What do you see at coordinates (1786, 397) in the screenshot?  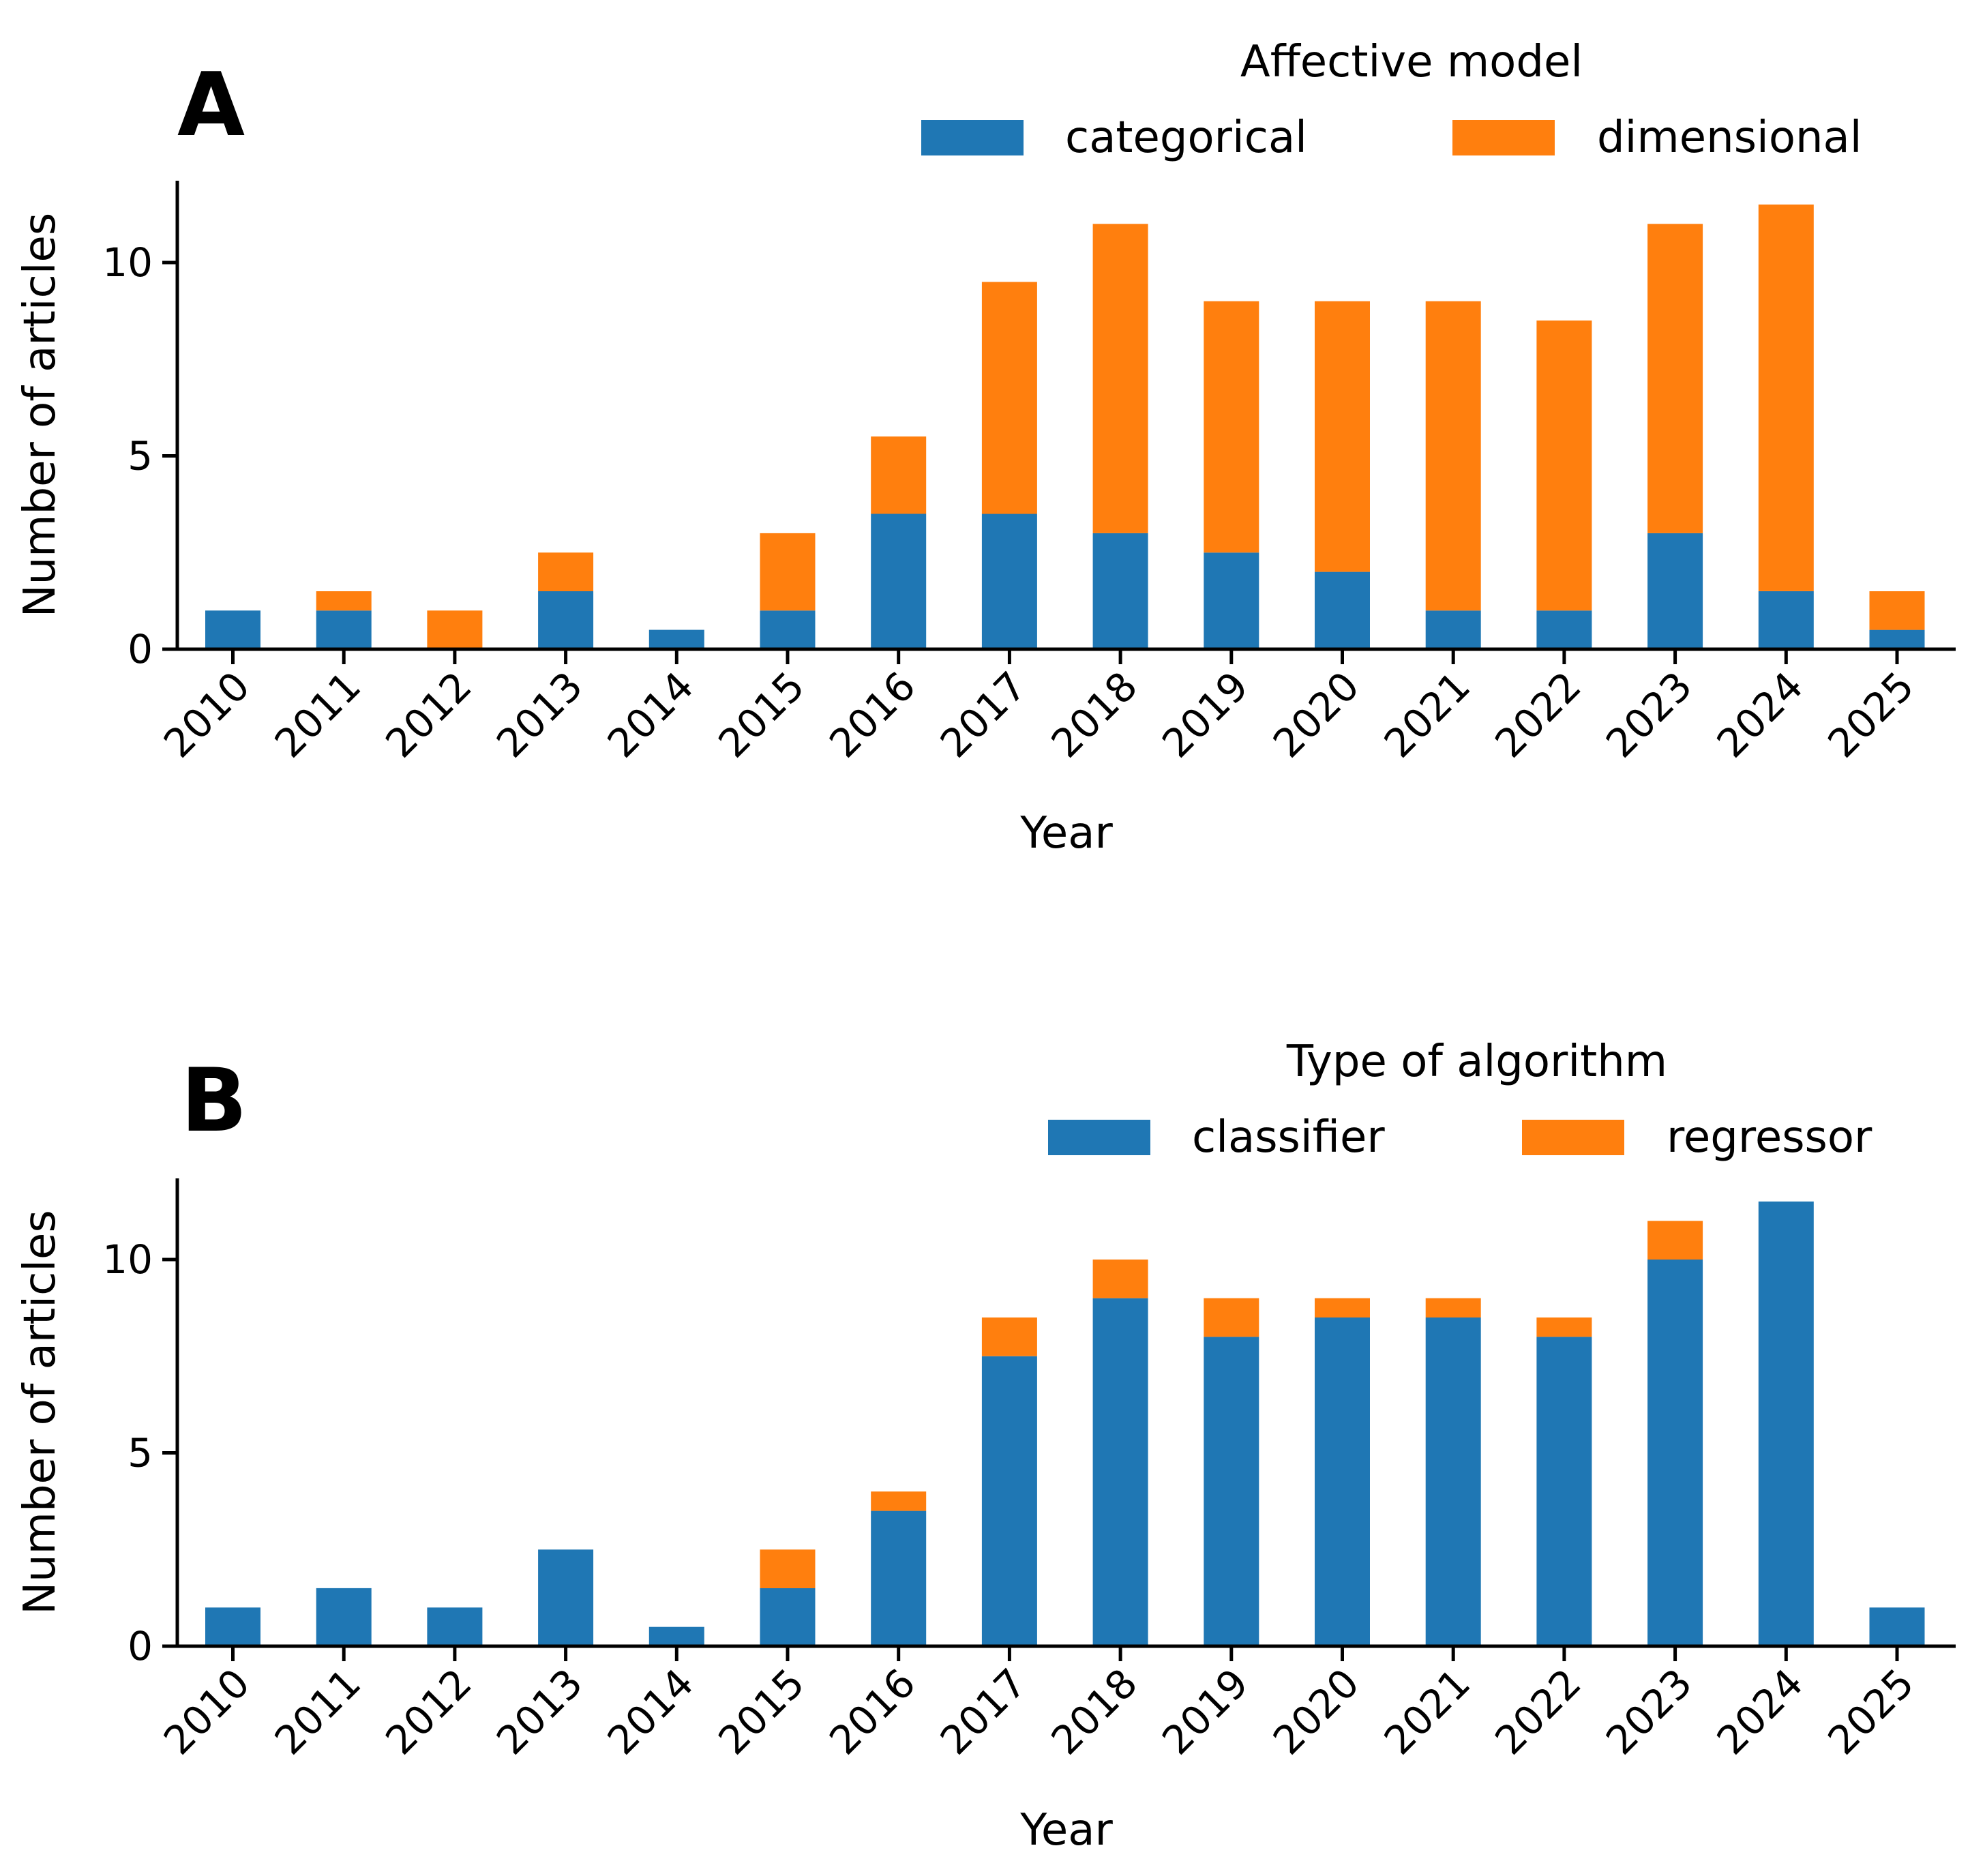 I see `bar-dimensional-2024` at bounding box center [1786, 397].